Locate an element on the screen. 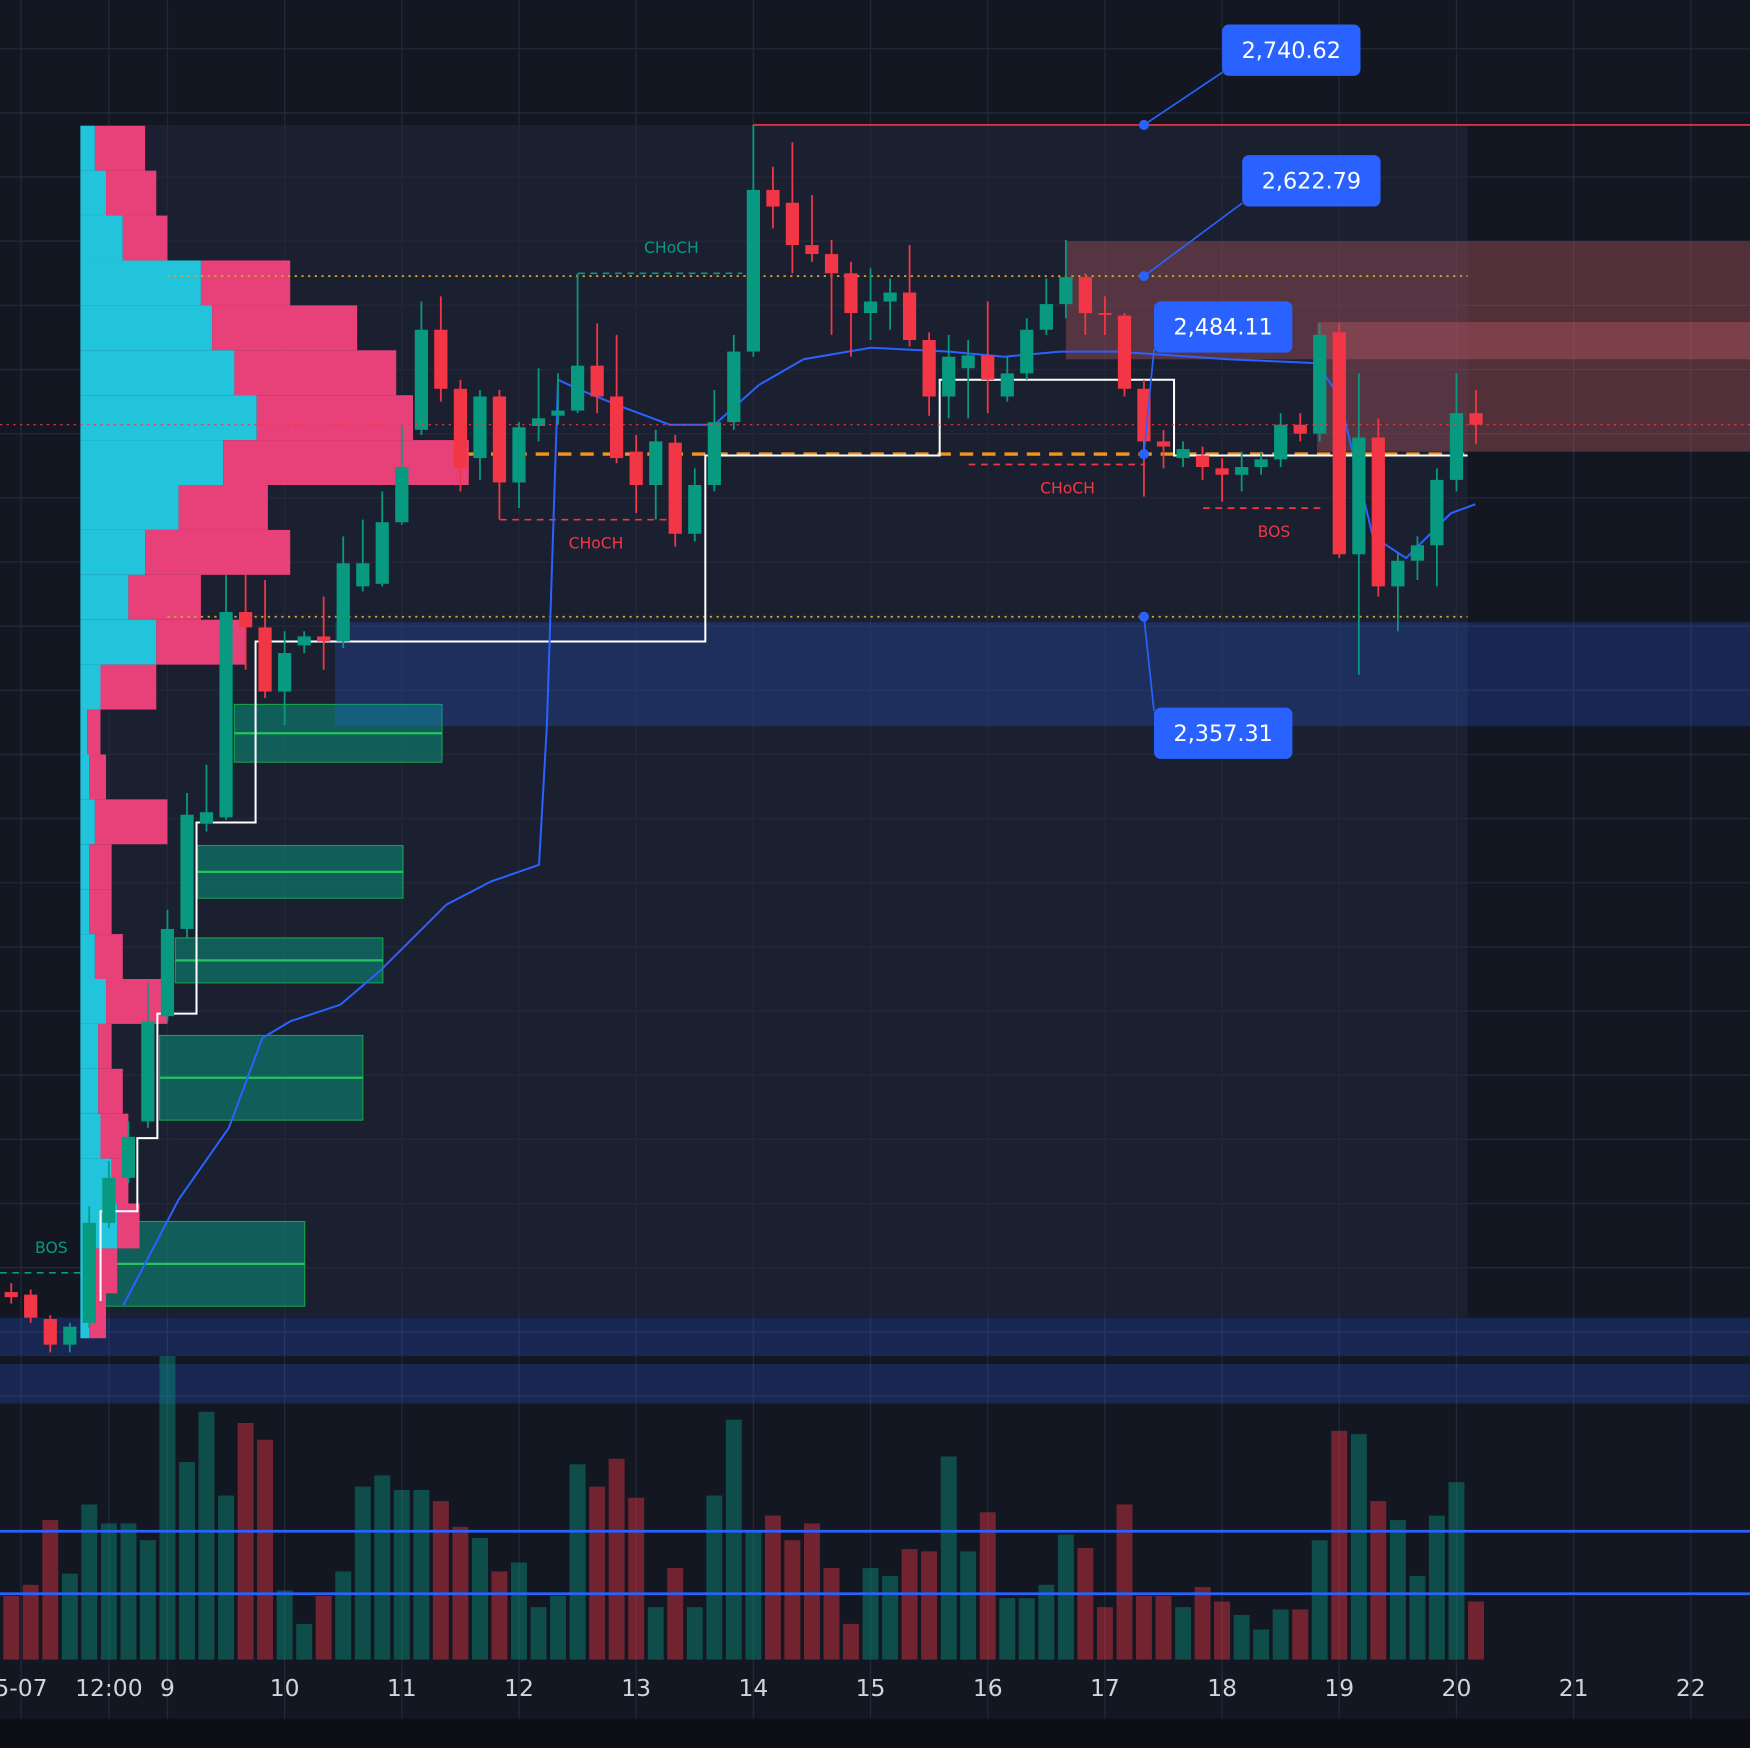 The width and height of the screenshot is (1750, 1748). x-tick-label: 21 is located at coordinates (1574, 1688).